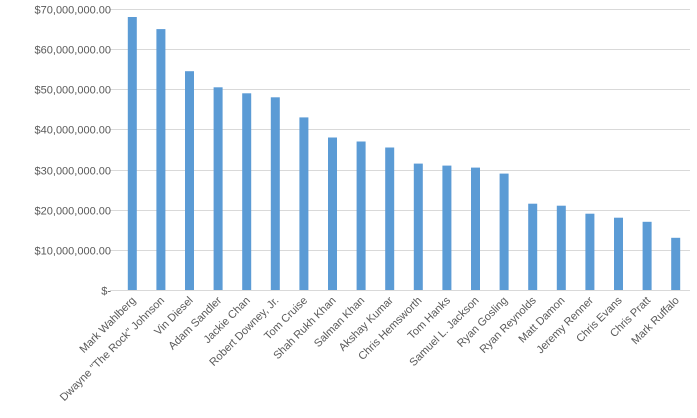 The height and width of the screenshot is (418, 697). What do you see at coordinates (73, 91) in the screenshot?
I see `y-tick-label: $50,000,000.00` at bounding box center [73, 91].